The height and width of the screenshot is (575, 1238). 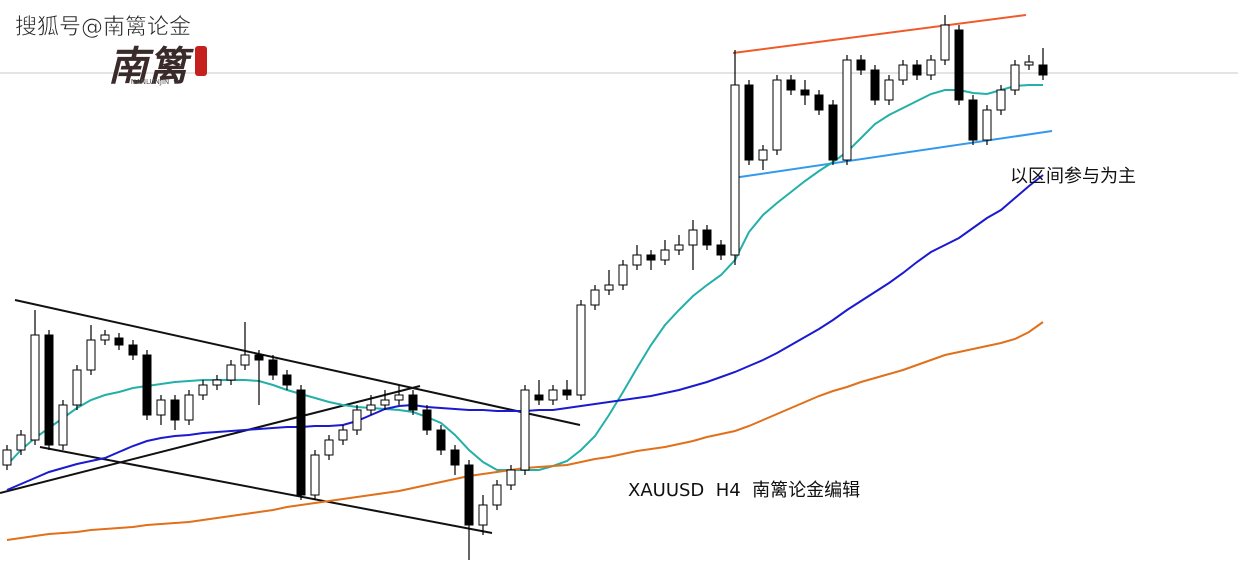 What do you see at coordinates (1073, 176) in the screenshot?
I see `annotation: 以区间参与为主` at bounding box center [1073, 176].